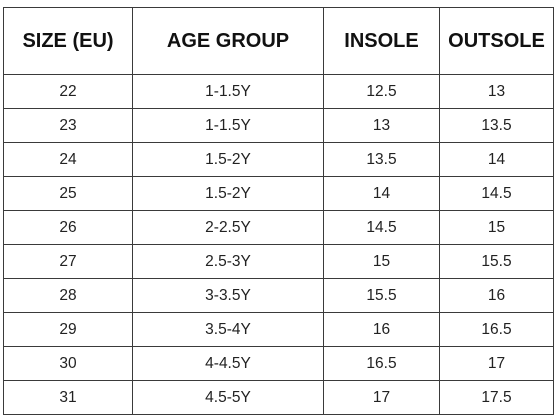 Image resolution: width=556 pixels, height=417 pixels. I want to click on table-row: 31 4.5-5Y 17 17.5, so click(278, 397).